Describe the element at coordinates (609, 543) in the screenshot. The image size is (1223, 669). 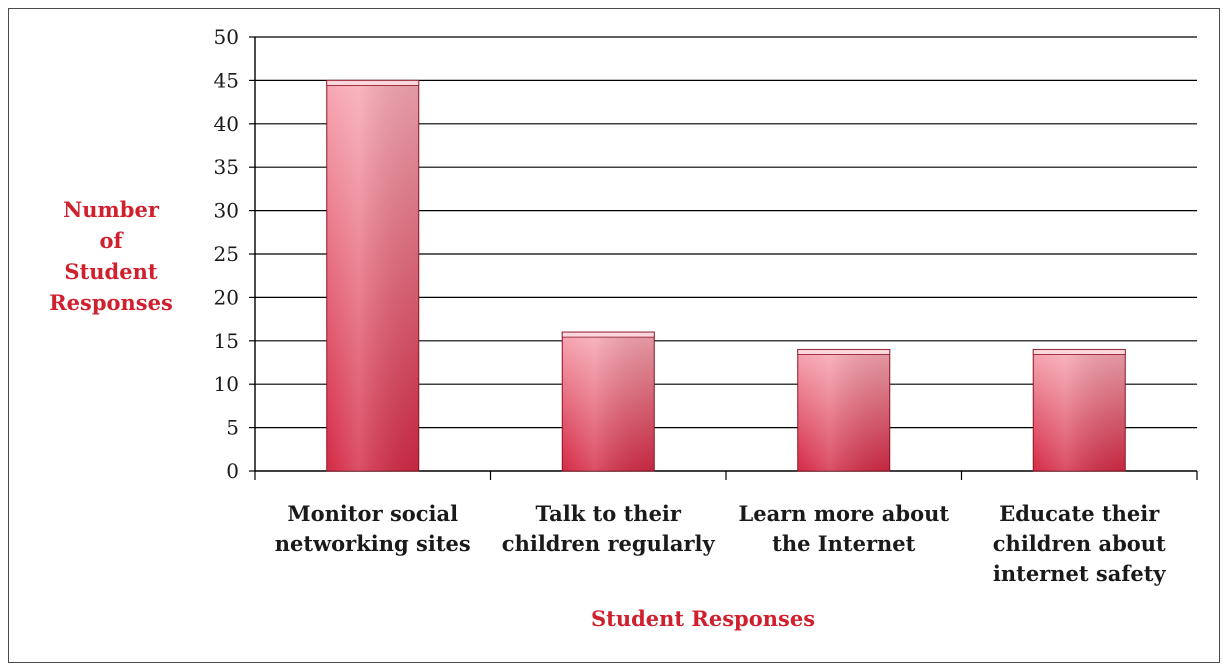
I see `x-category-label: children regularly` at that location.